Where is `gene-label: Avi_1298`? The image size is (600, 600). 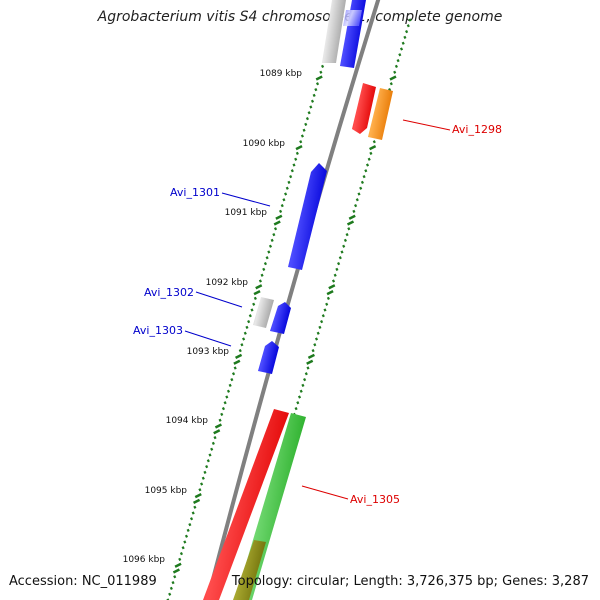
gene-label: Avi_1298 is located at coordinates (477, 129).